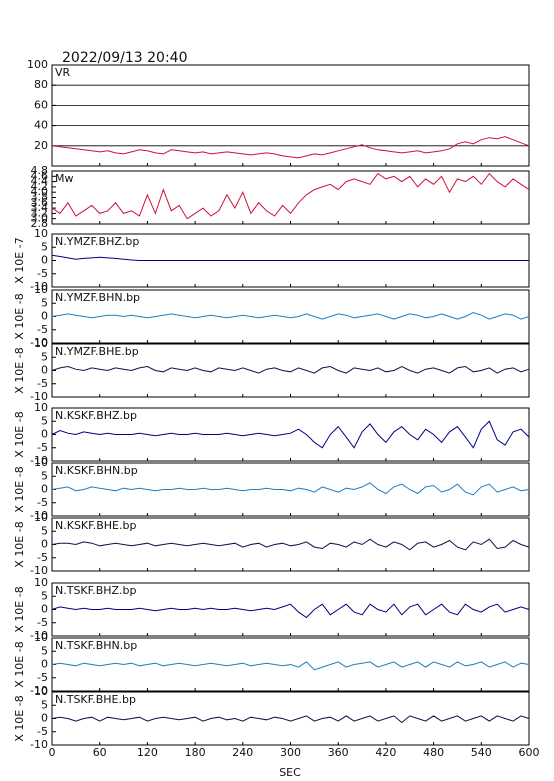 This screenshot has width=554, height=781. I want to click on series-label: N.YMZF.BHN.bp, so click(97, 297).